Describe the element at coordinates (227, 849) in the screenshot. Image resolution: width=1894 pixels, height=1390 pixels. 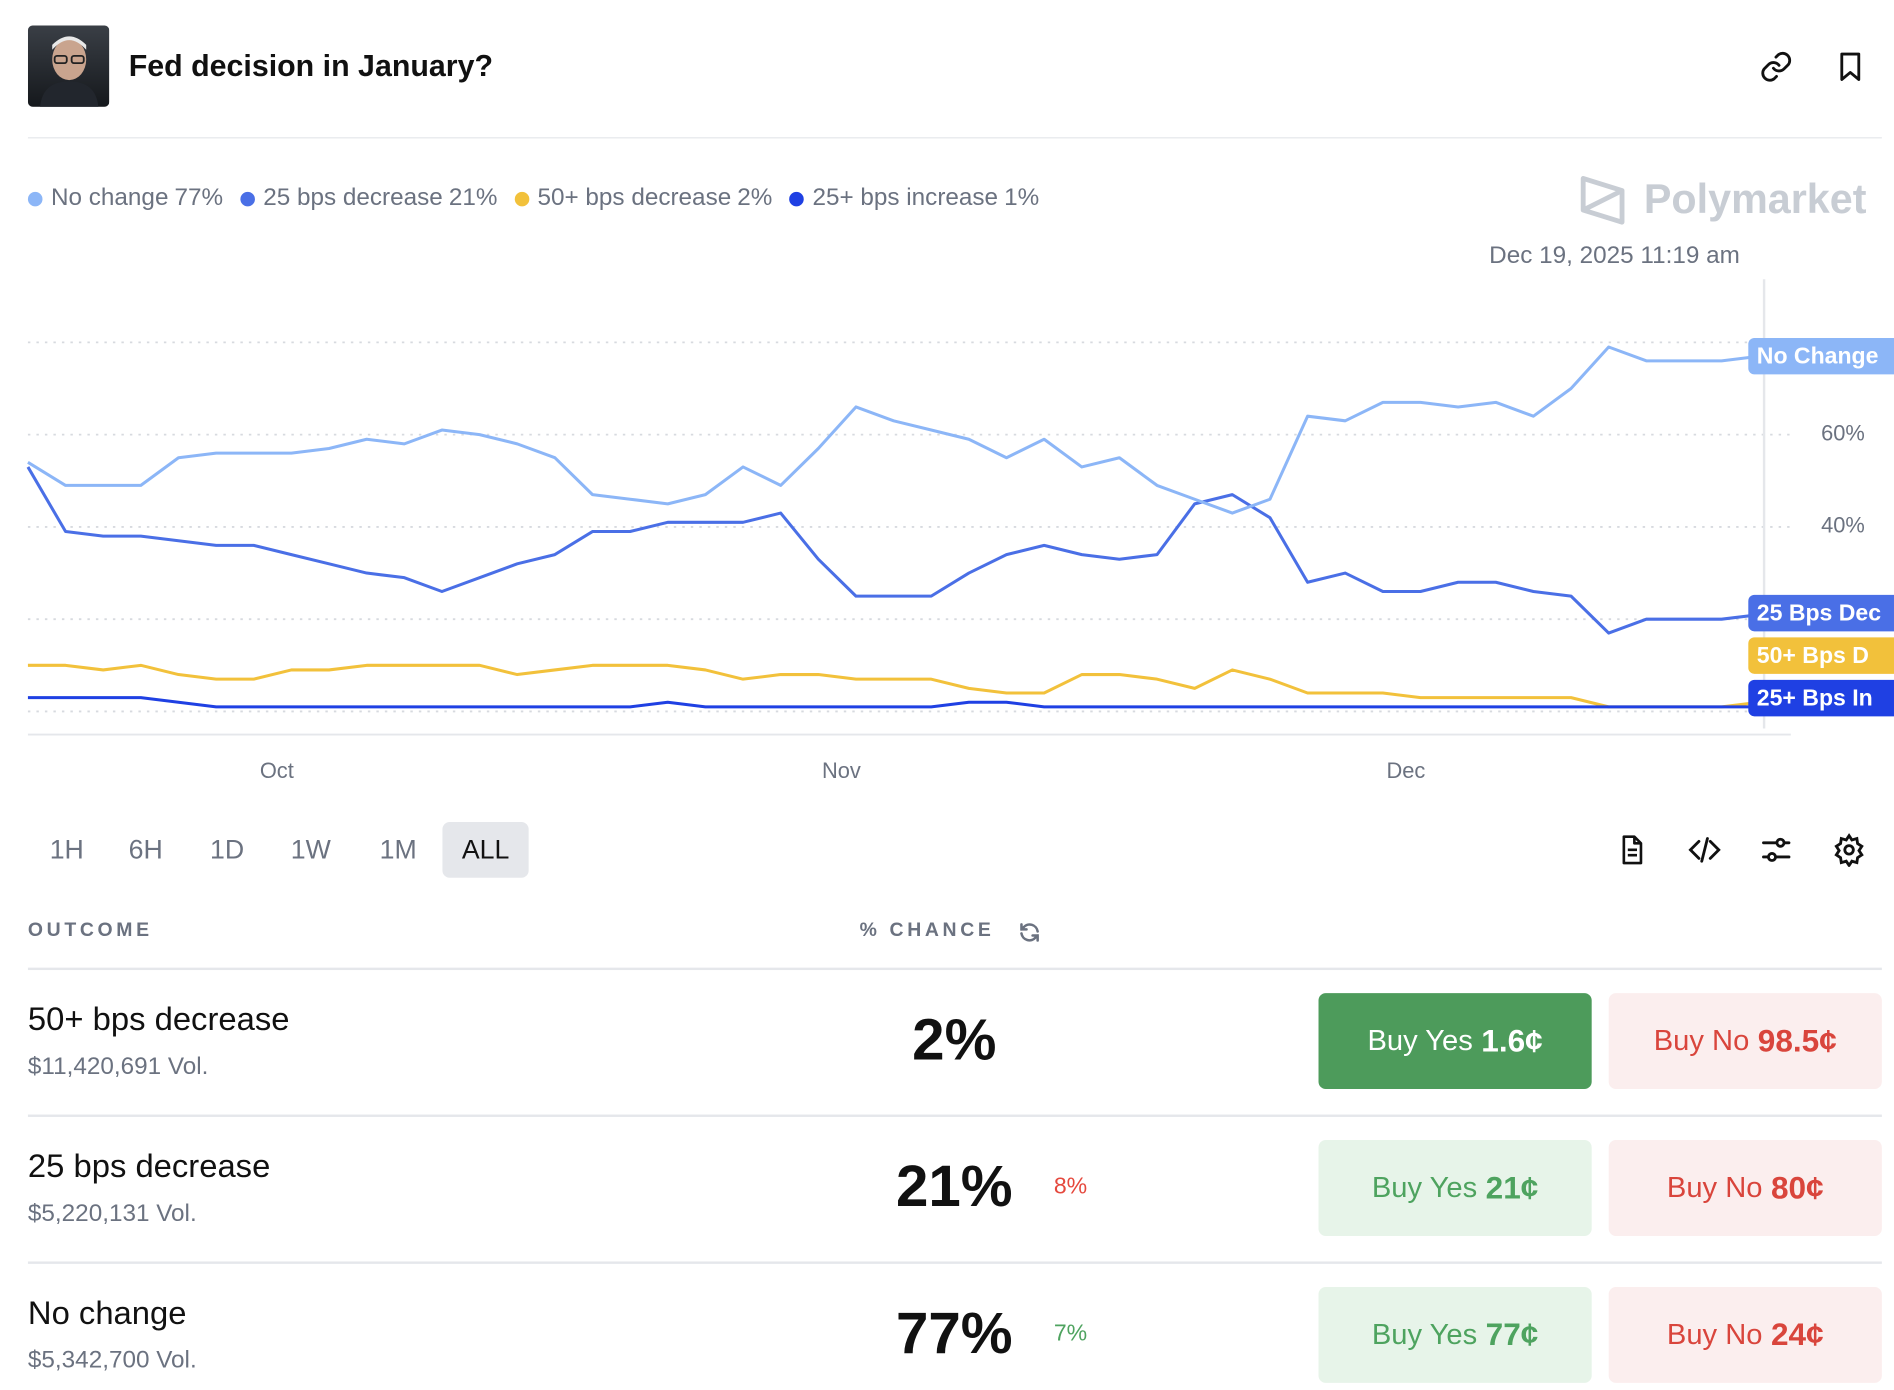
I see `time-range-button: 1D` at that location.